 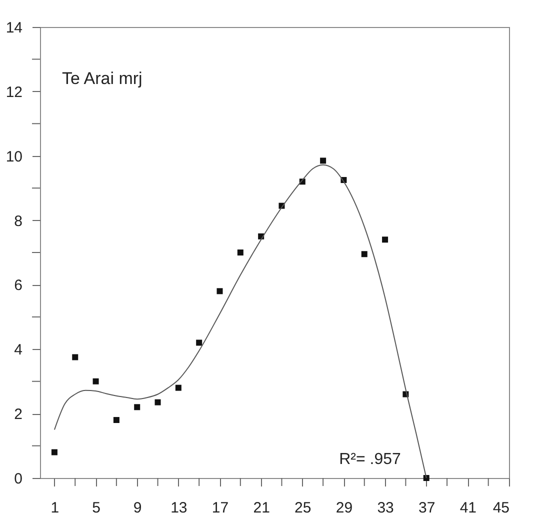 What do you see at coordinates (137, 508) in the screenshot?
I see `x-tick-label: 9` at bounding box center [137, 508].